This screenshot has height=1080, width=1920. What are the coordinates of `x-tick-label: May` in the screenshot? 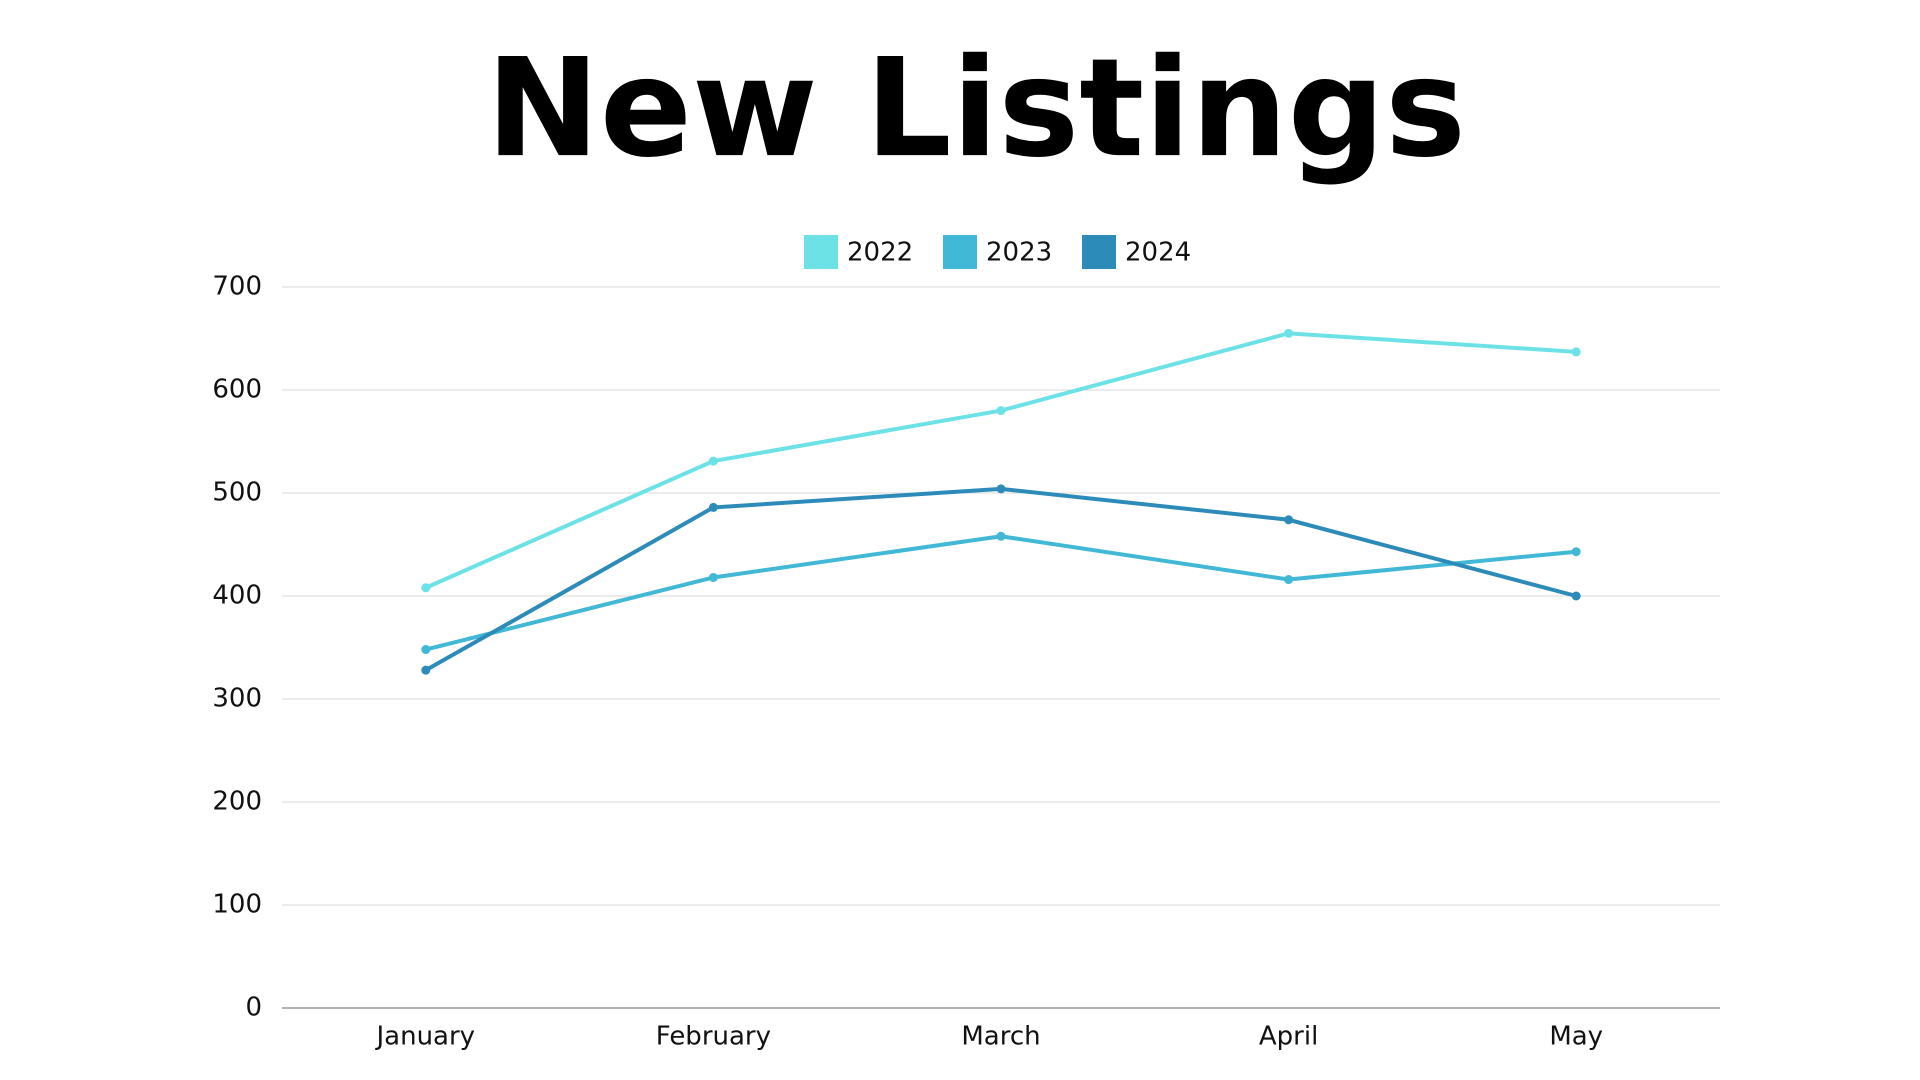 It's located at (1576, 1037).